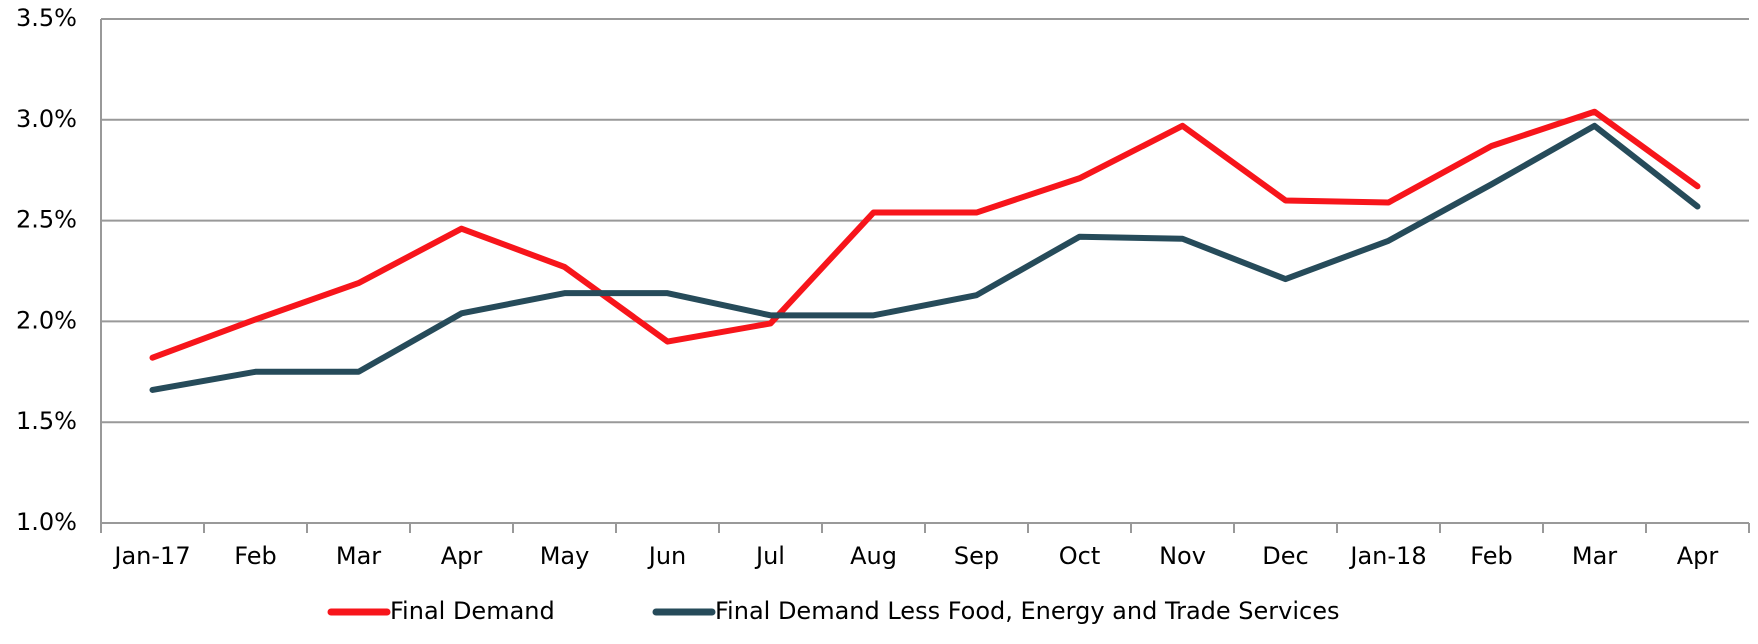 This screenshot has width=1758, height=644. What do you see at coordinates (667, 556) in the screenshot?
I see `x-tick-label: Jun` at bounding box center [667, 556].